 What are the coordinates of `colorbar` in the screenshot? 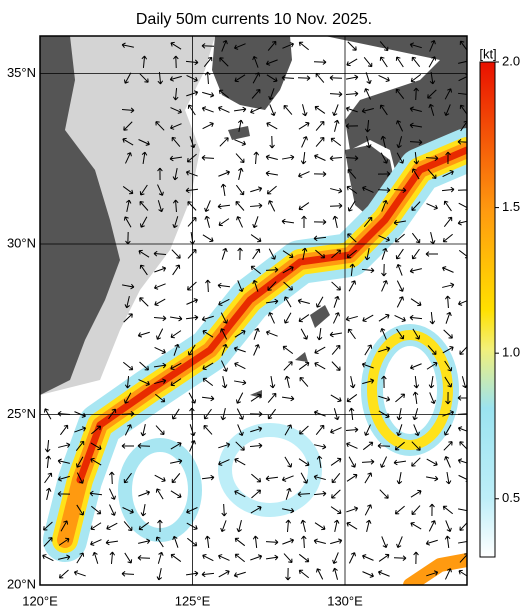 It's located at (487, 309).